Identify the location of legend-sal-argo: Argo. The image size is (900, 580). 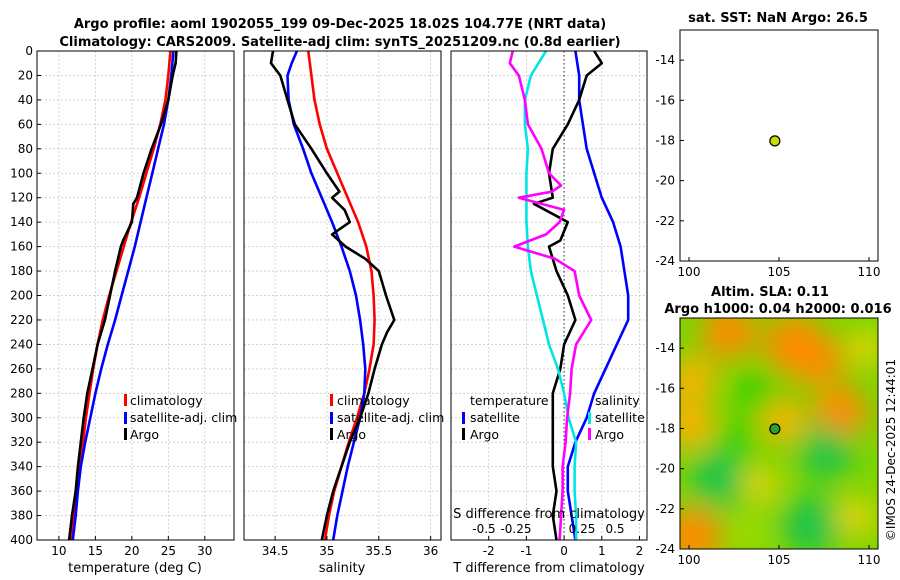
(609, 434).